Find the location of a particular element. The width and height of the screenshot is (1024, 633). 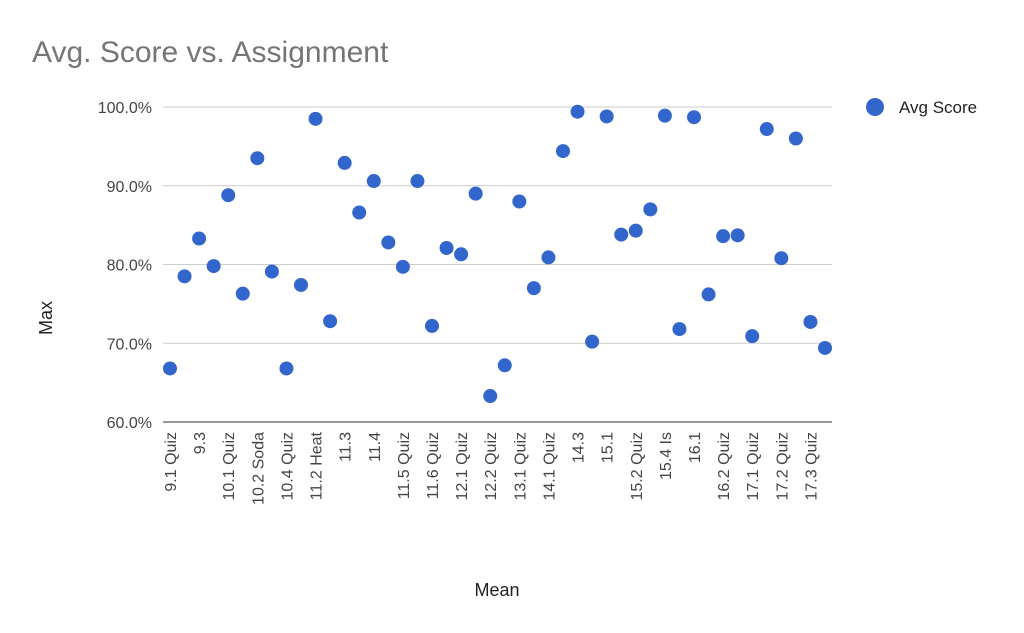

x-tick-label: 10.4 Quiz is located at coordinates (287, 466).